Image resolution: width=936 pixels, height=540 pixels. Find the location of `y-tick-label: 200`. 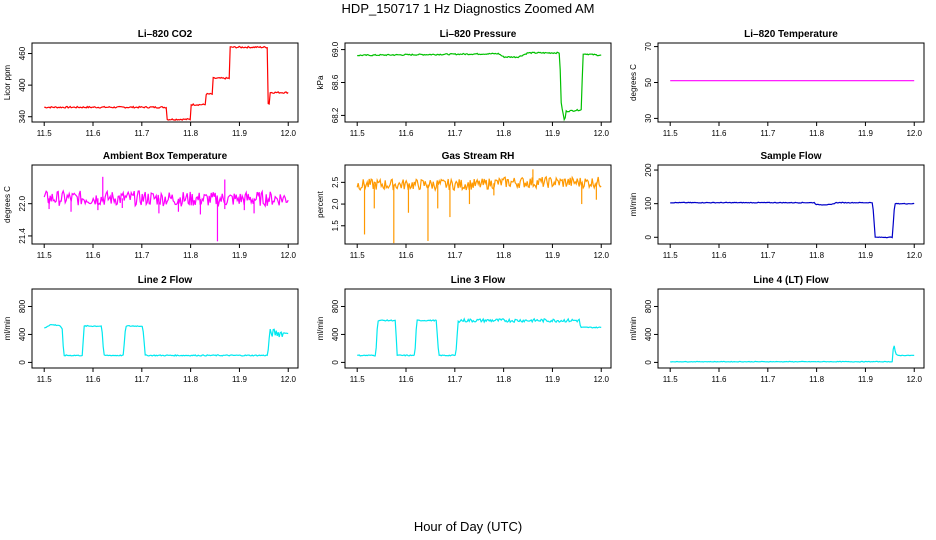

y-tick-label: 200 is located at coordinates (648, 170).